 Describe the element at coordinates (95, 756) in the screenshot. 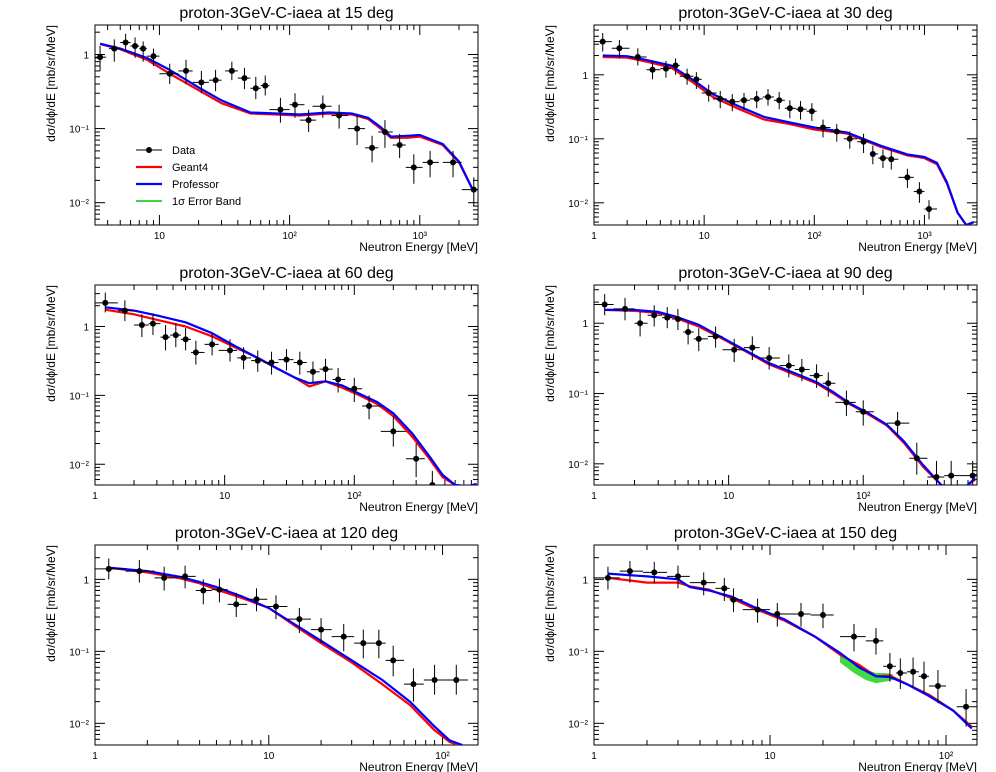

I see `x-tick-label: 1` at that location.